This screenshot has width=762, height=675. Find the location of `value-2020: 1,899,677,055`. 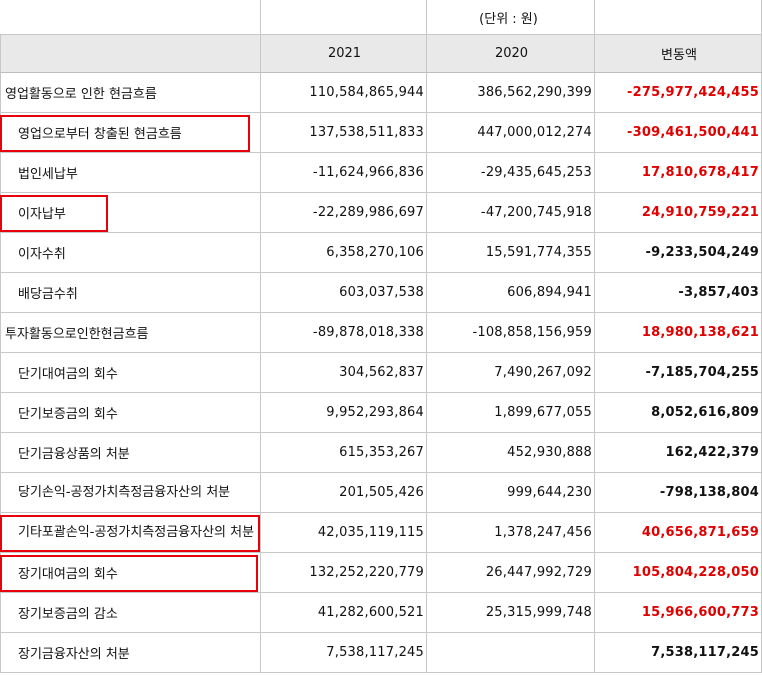

value-2020: 1,899,677,055 is located at coordinates (510, 412).